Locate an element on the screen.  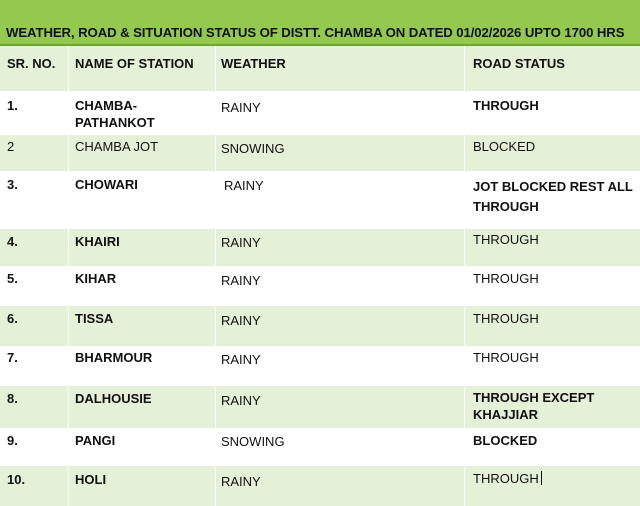
station-cell: KHAIRI is located at coordinates (97, 241).